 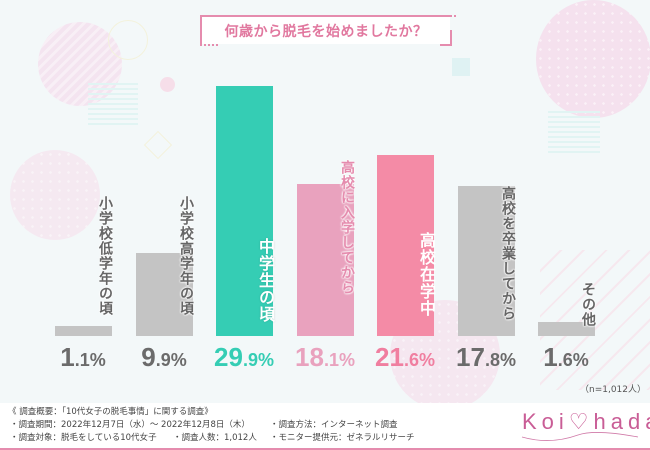 What do you see at coordinates (574, 130) in the screenshot?
I see `decor-stripes-right` at bounding box center [574, 130].